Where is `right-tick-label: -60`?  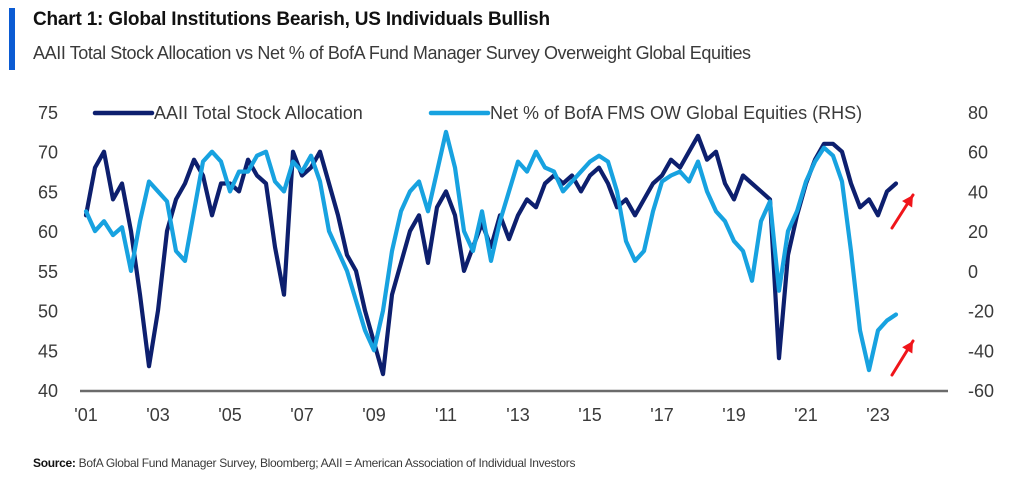 right-tick-label: -60 is located at coordinates (981, 391).